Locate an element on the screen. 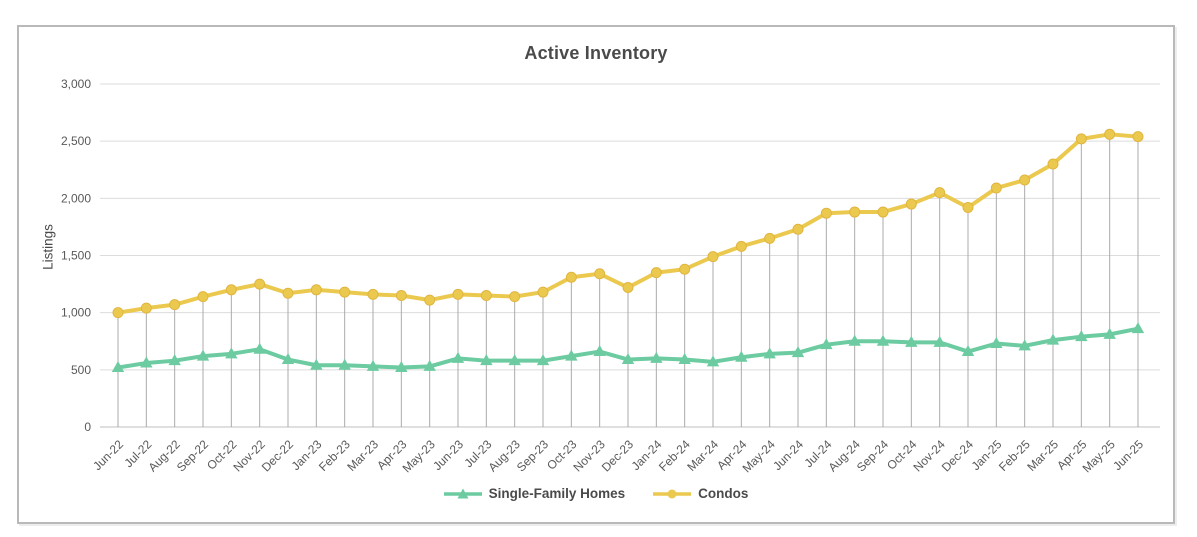 The image size is (1197, 537). svg-text: Dec-23 is located at coordinates (617, 455).